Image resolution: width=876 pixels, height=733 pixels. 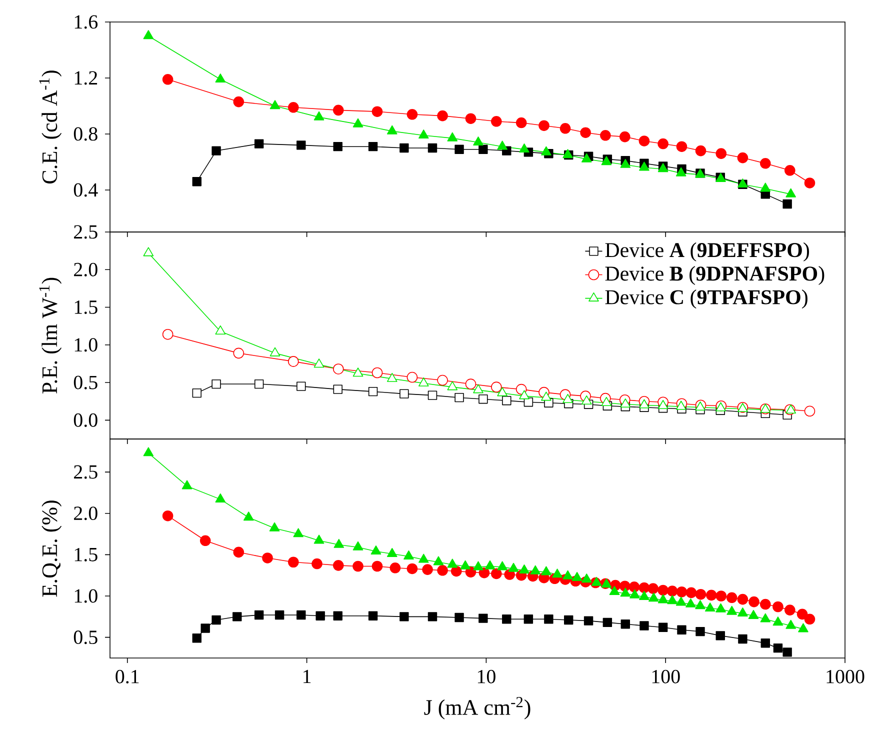 I want to click on x-tick-label: 10, so click(x=487, y=677).